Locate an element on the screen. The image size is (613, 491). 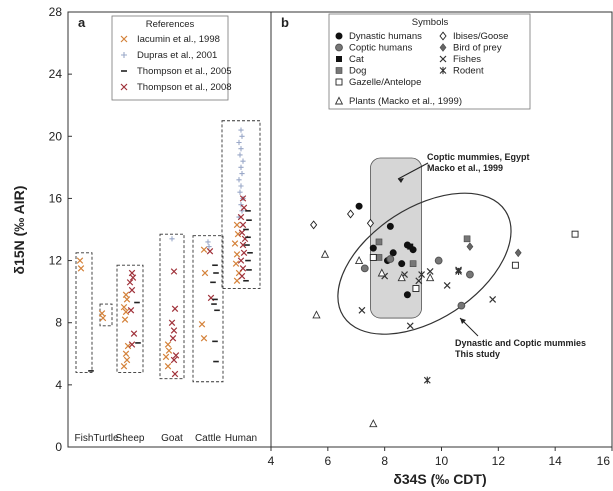
legend-symbols-label: Dog is located at coordinates (357, 71).